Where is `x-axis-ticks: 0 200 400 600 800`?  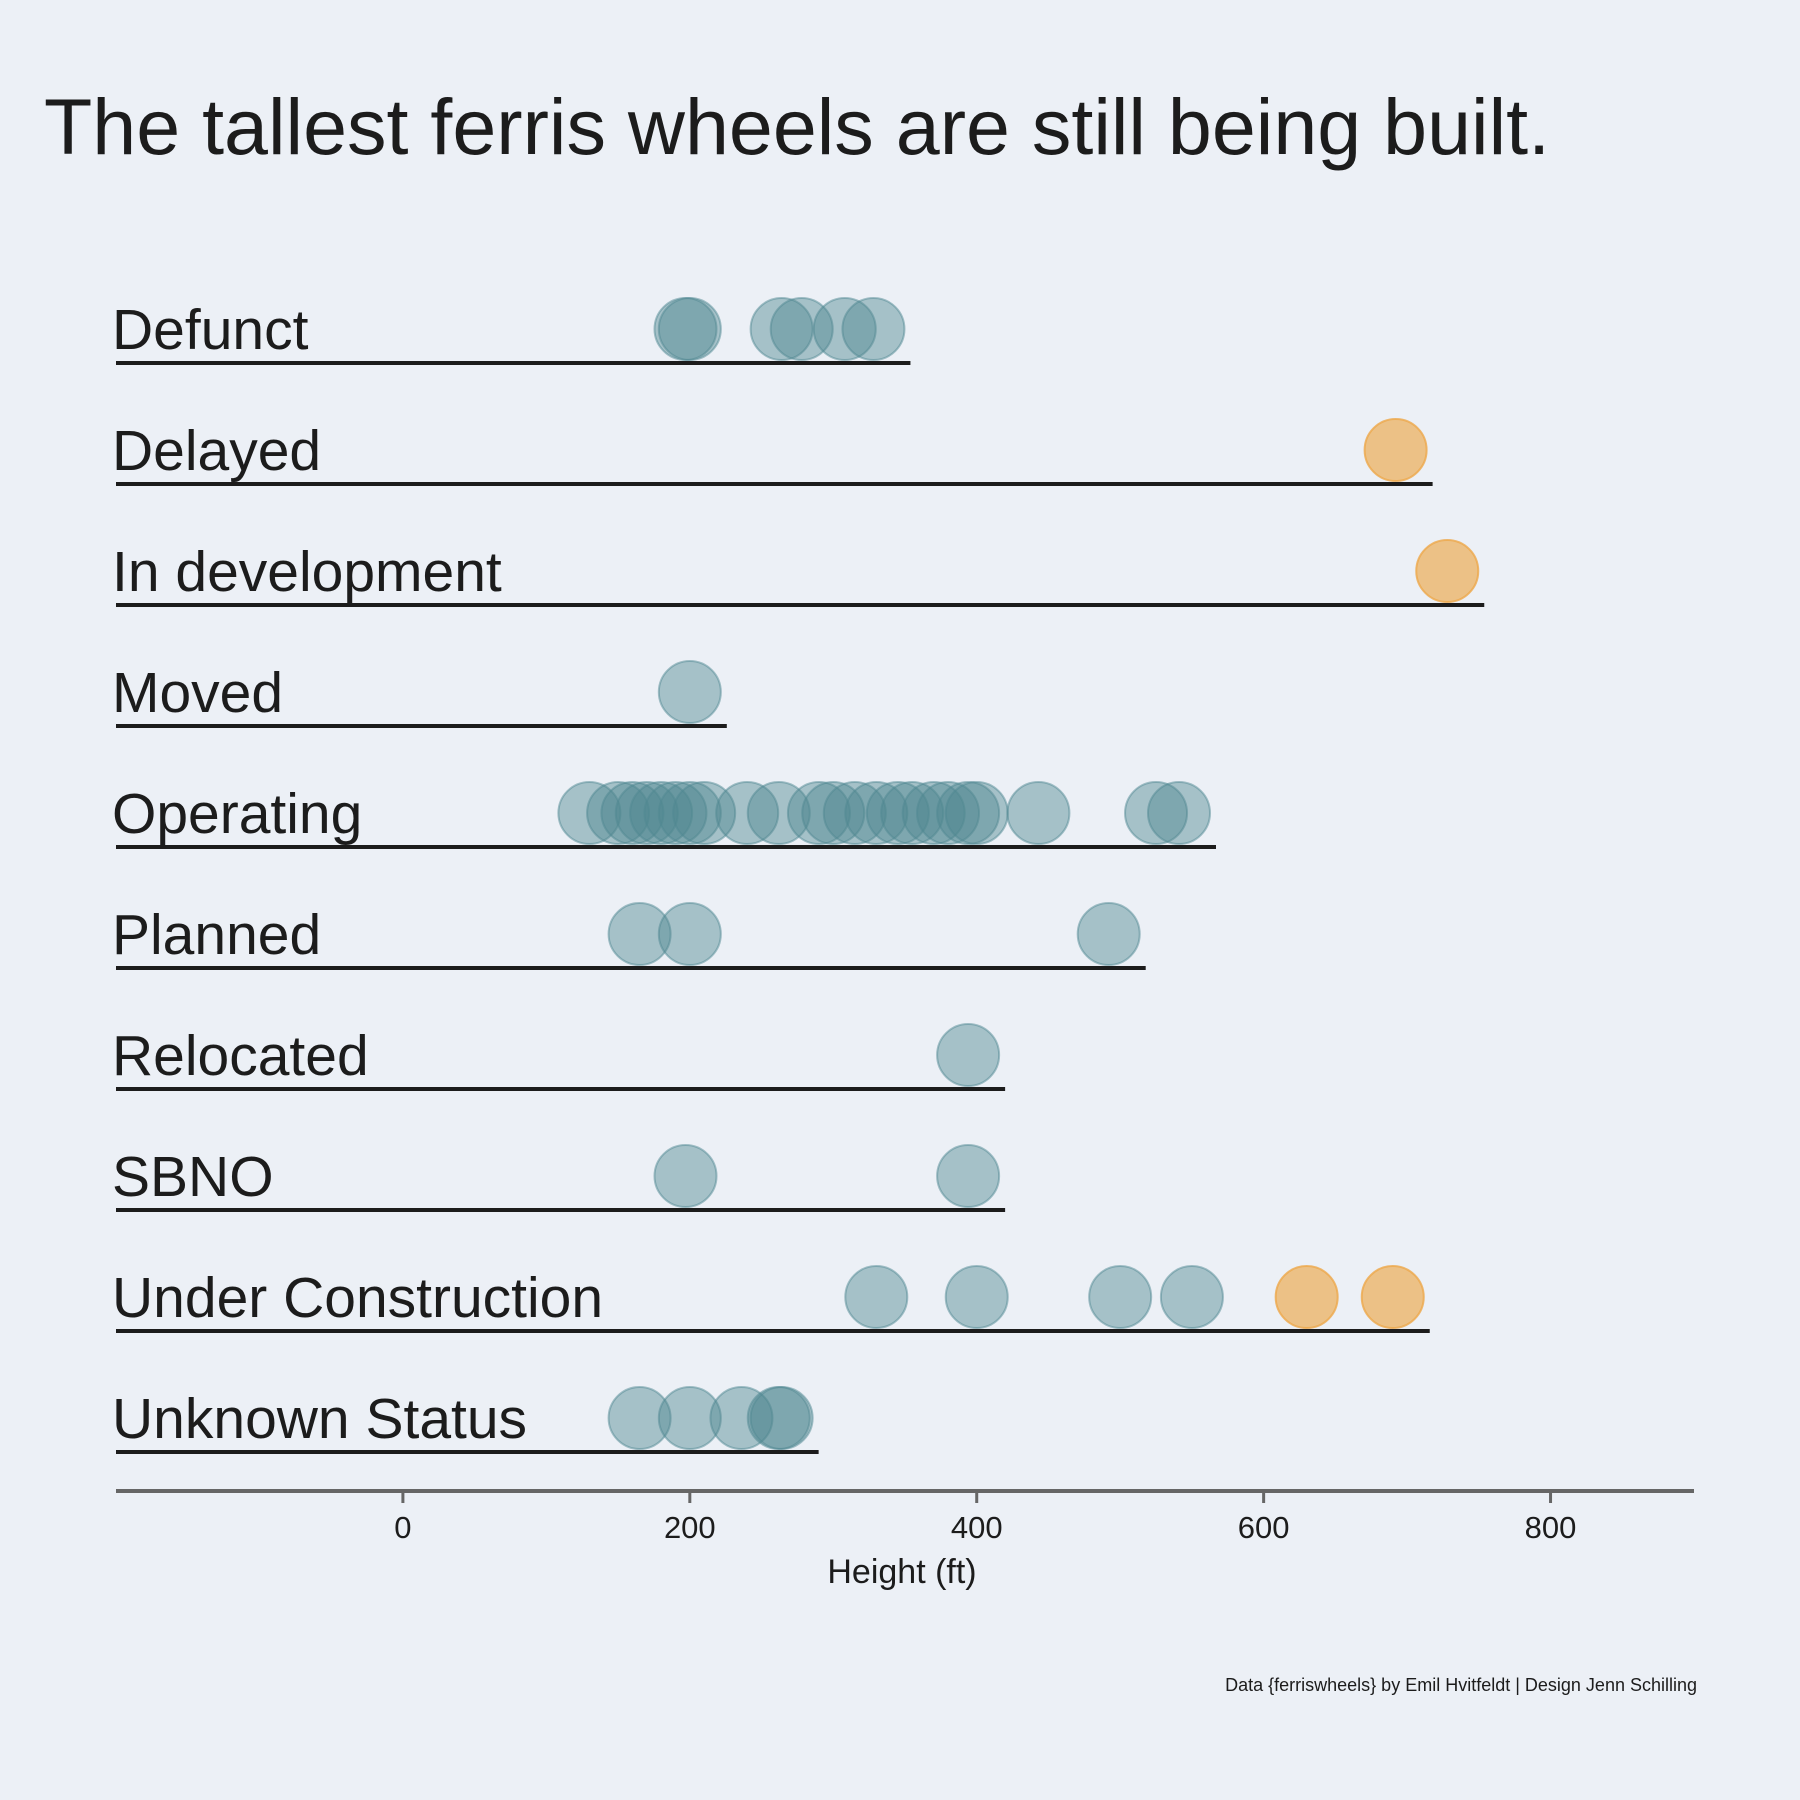
x-axis-ticks: 0 200 400 600 800 is located at coordinates (985, 1518).